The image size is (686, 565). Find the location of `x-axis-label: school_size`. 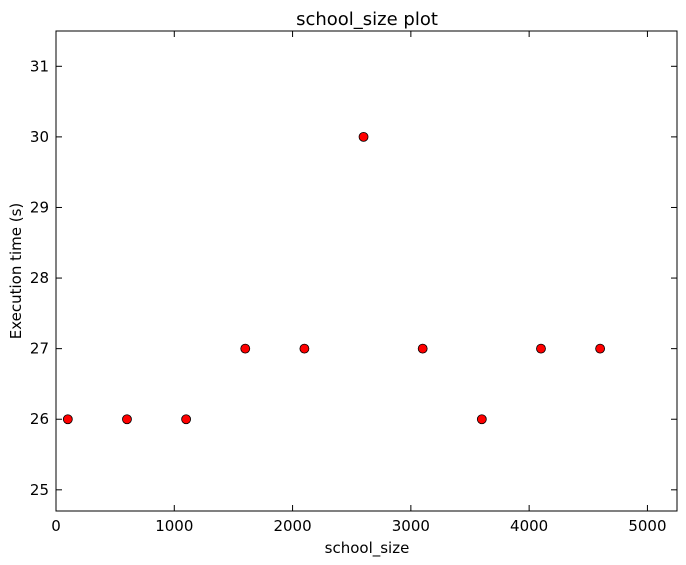

x-axis-label: school_size is located at coordinates (367, 548).